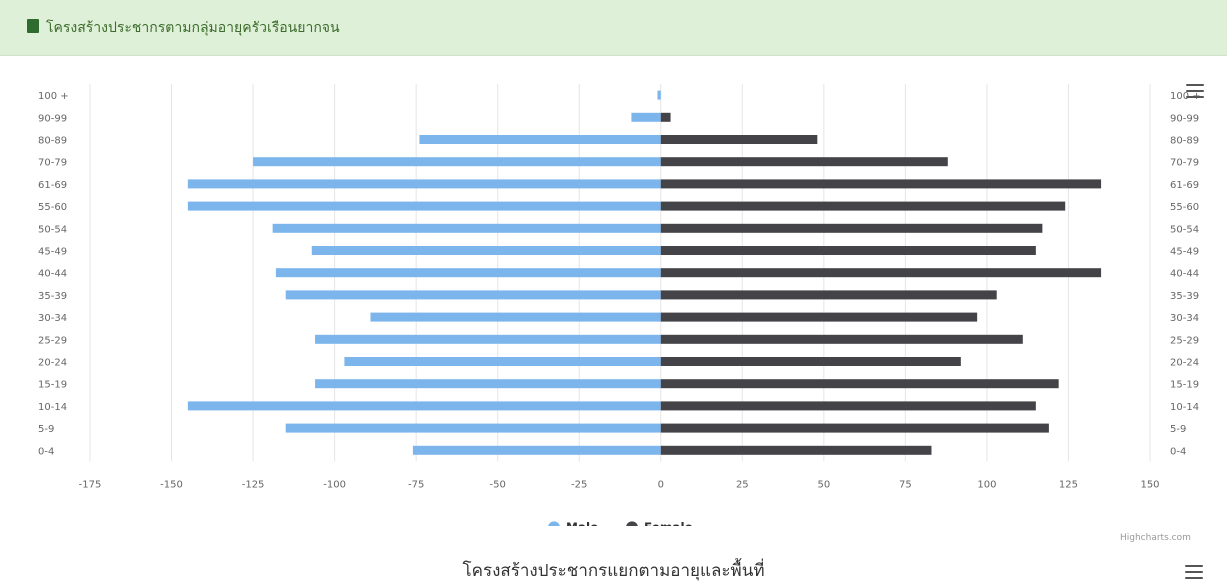  Describe the element at coordinates (1184, 296) in the screenshot. I see `y-category-label-right: 35-39` at that location.